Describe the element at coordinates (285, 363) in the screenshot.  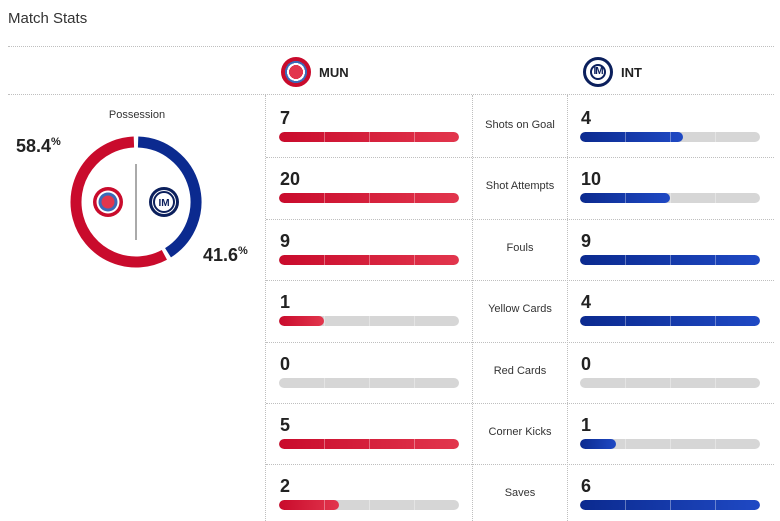
I see `home-stat-value: 0` at that location.